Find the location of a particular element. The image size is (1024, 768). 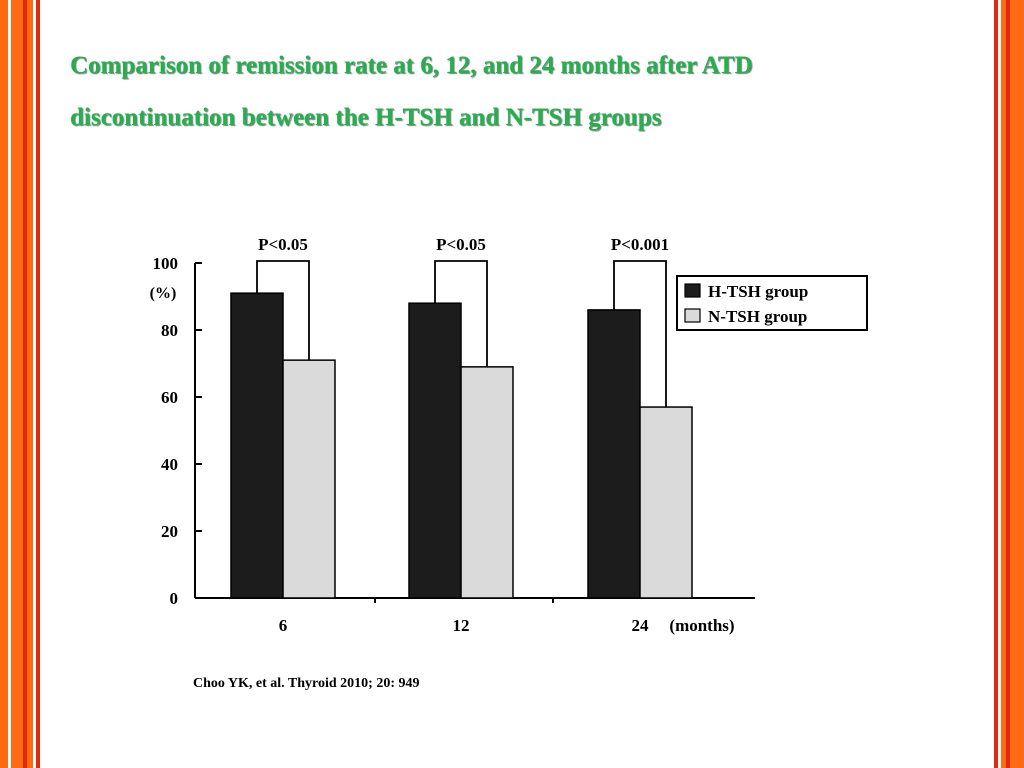

x-unit-label: (months) is located at coordinates (701, 625).